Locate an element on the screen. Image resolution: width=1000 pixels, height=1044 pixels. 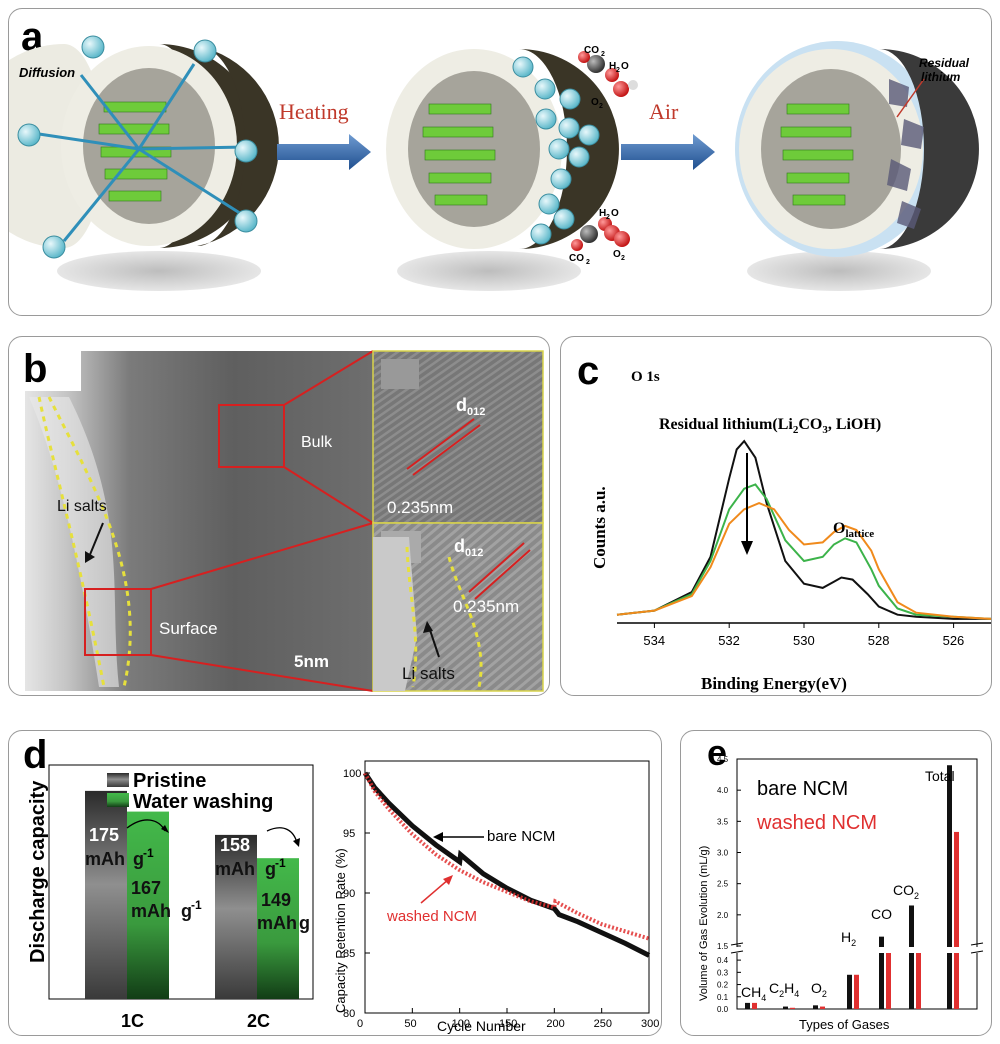
bar-bare-CH4 is located at coordinates (747, 1005).